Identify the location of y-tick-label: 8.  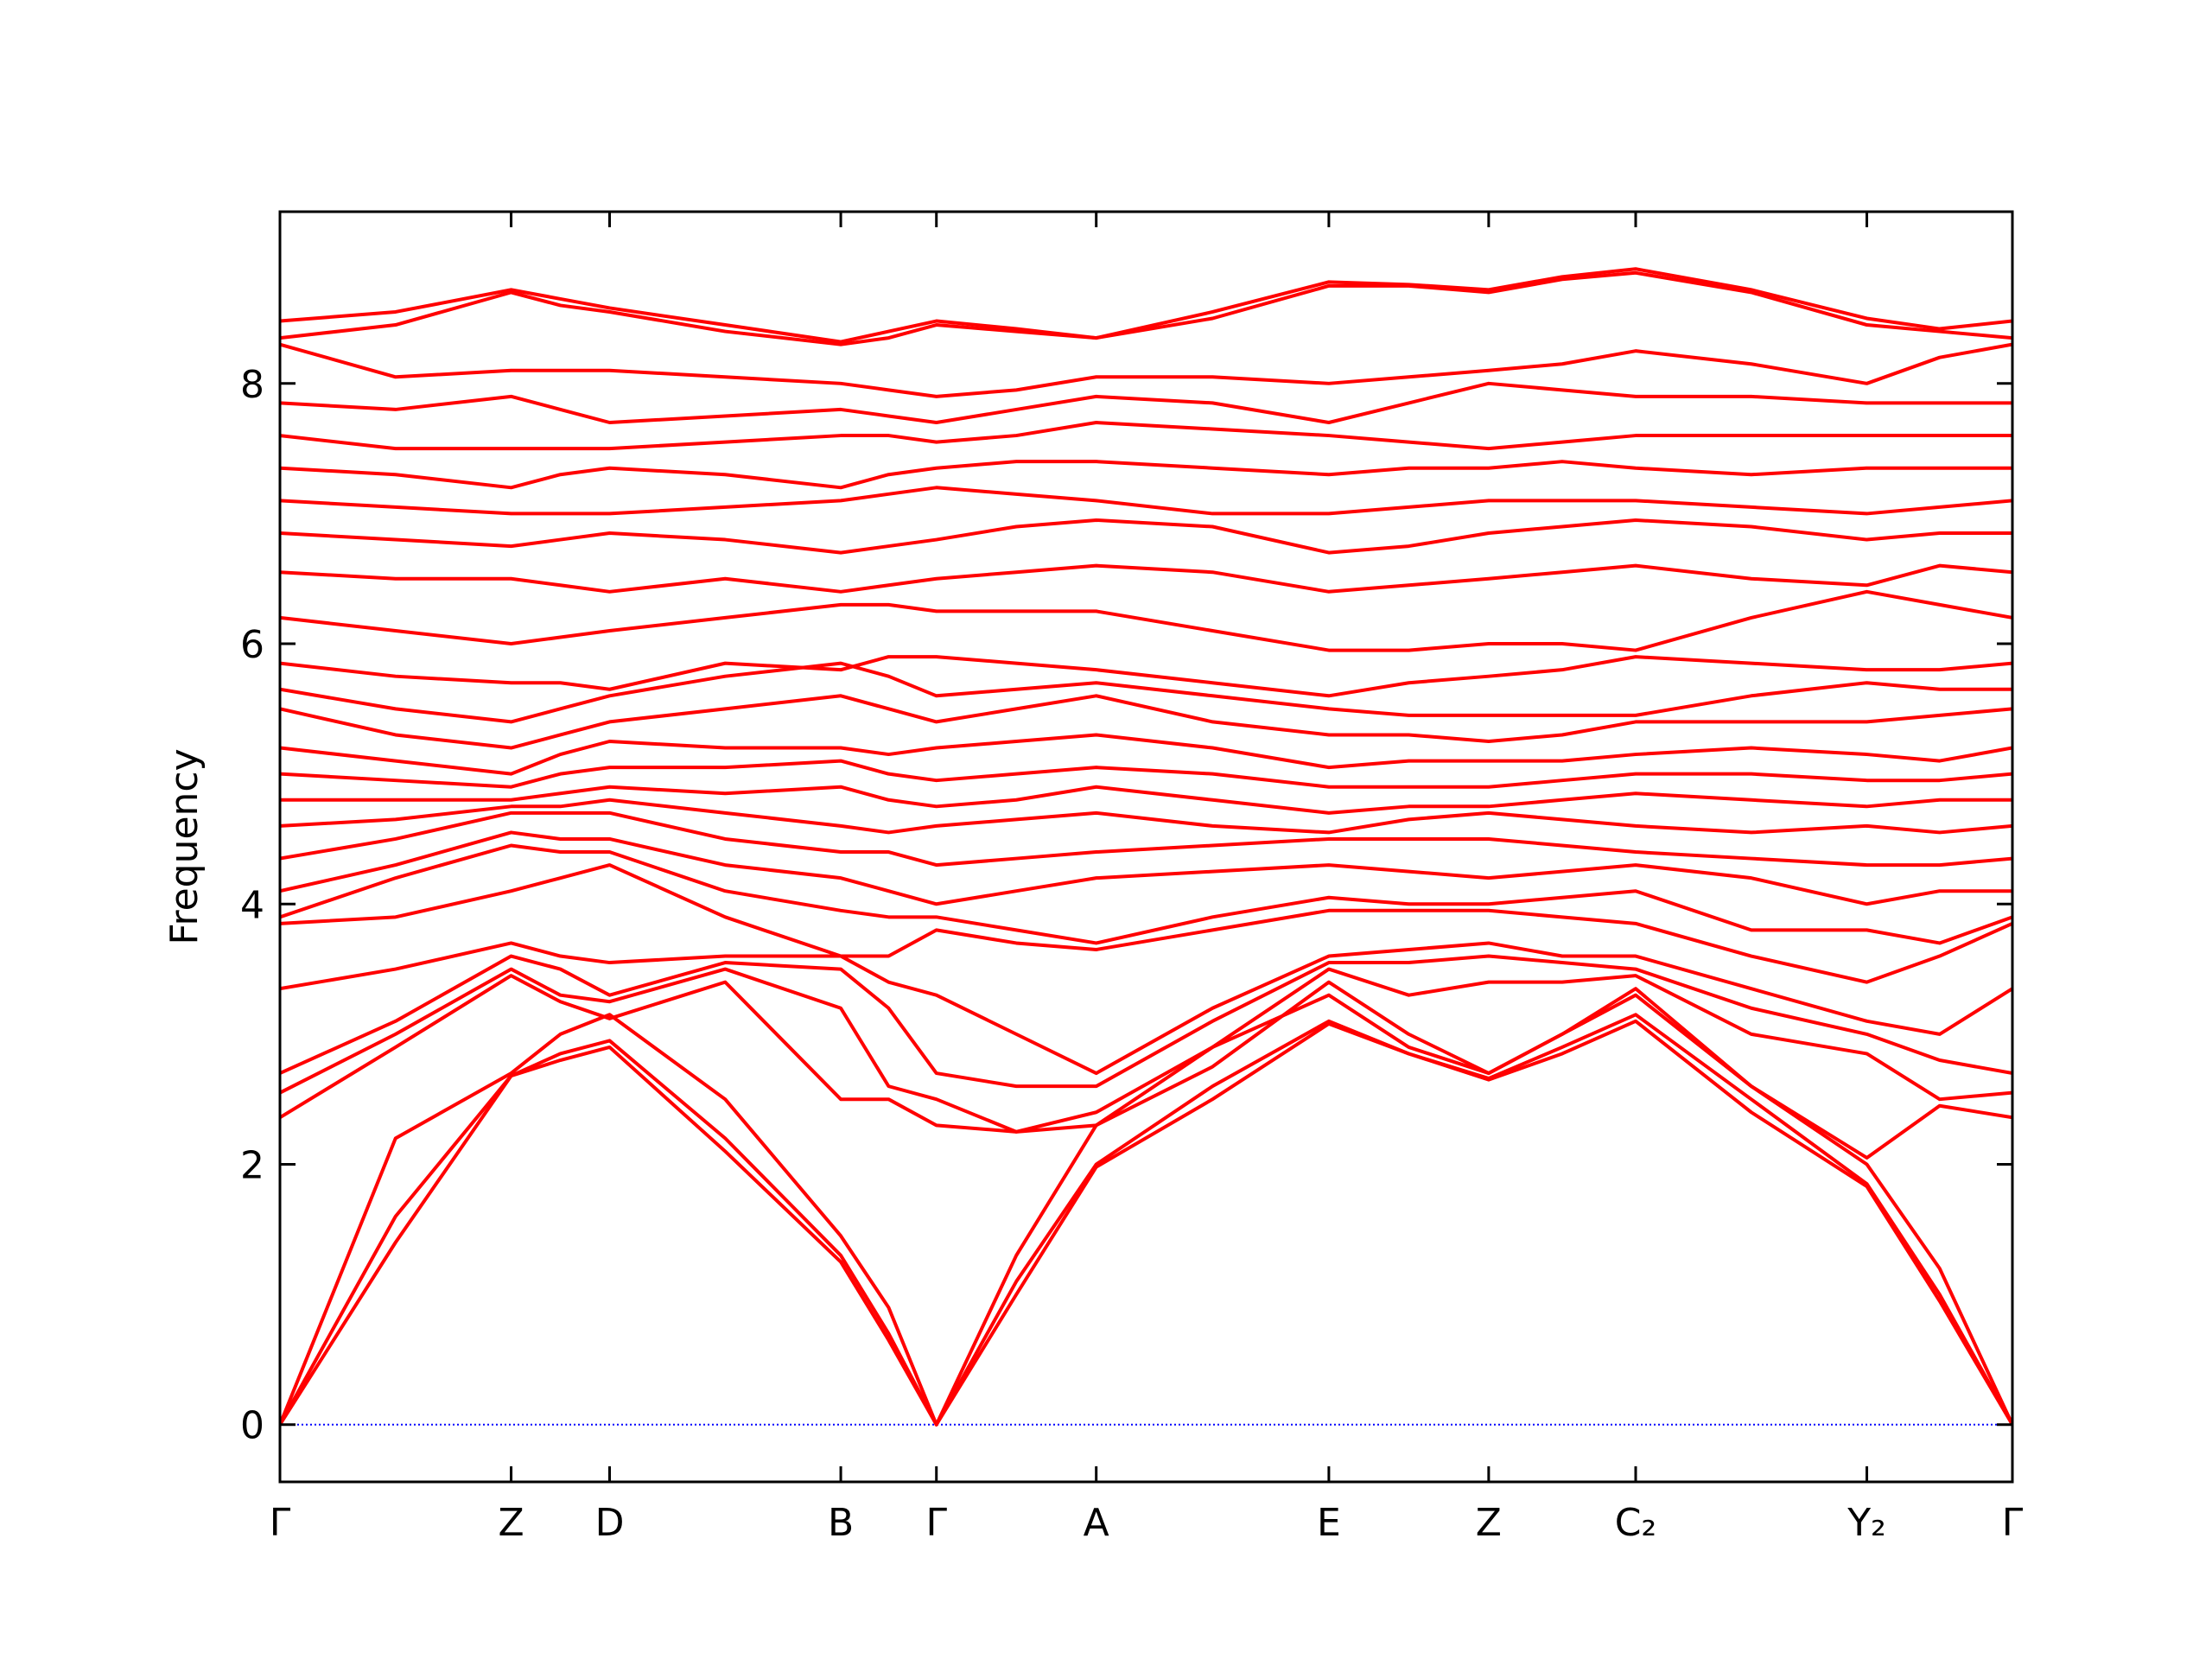
(252, 385).